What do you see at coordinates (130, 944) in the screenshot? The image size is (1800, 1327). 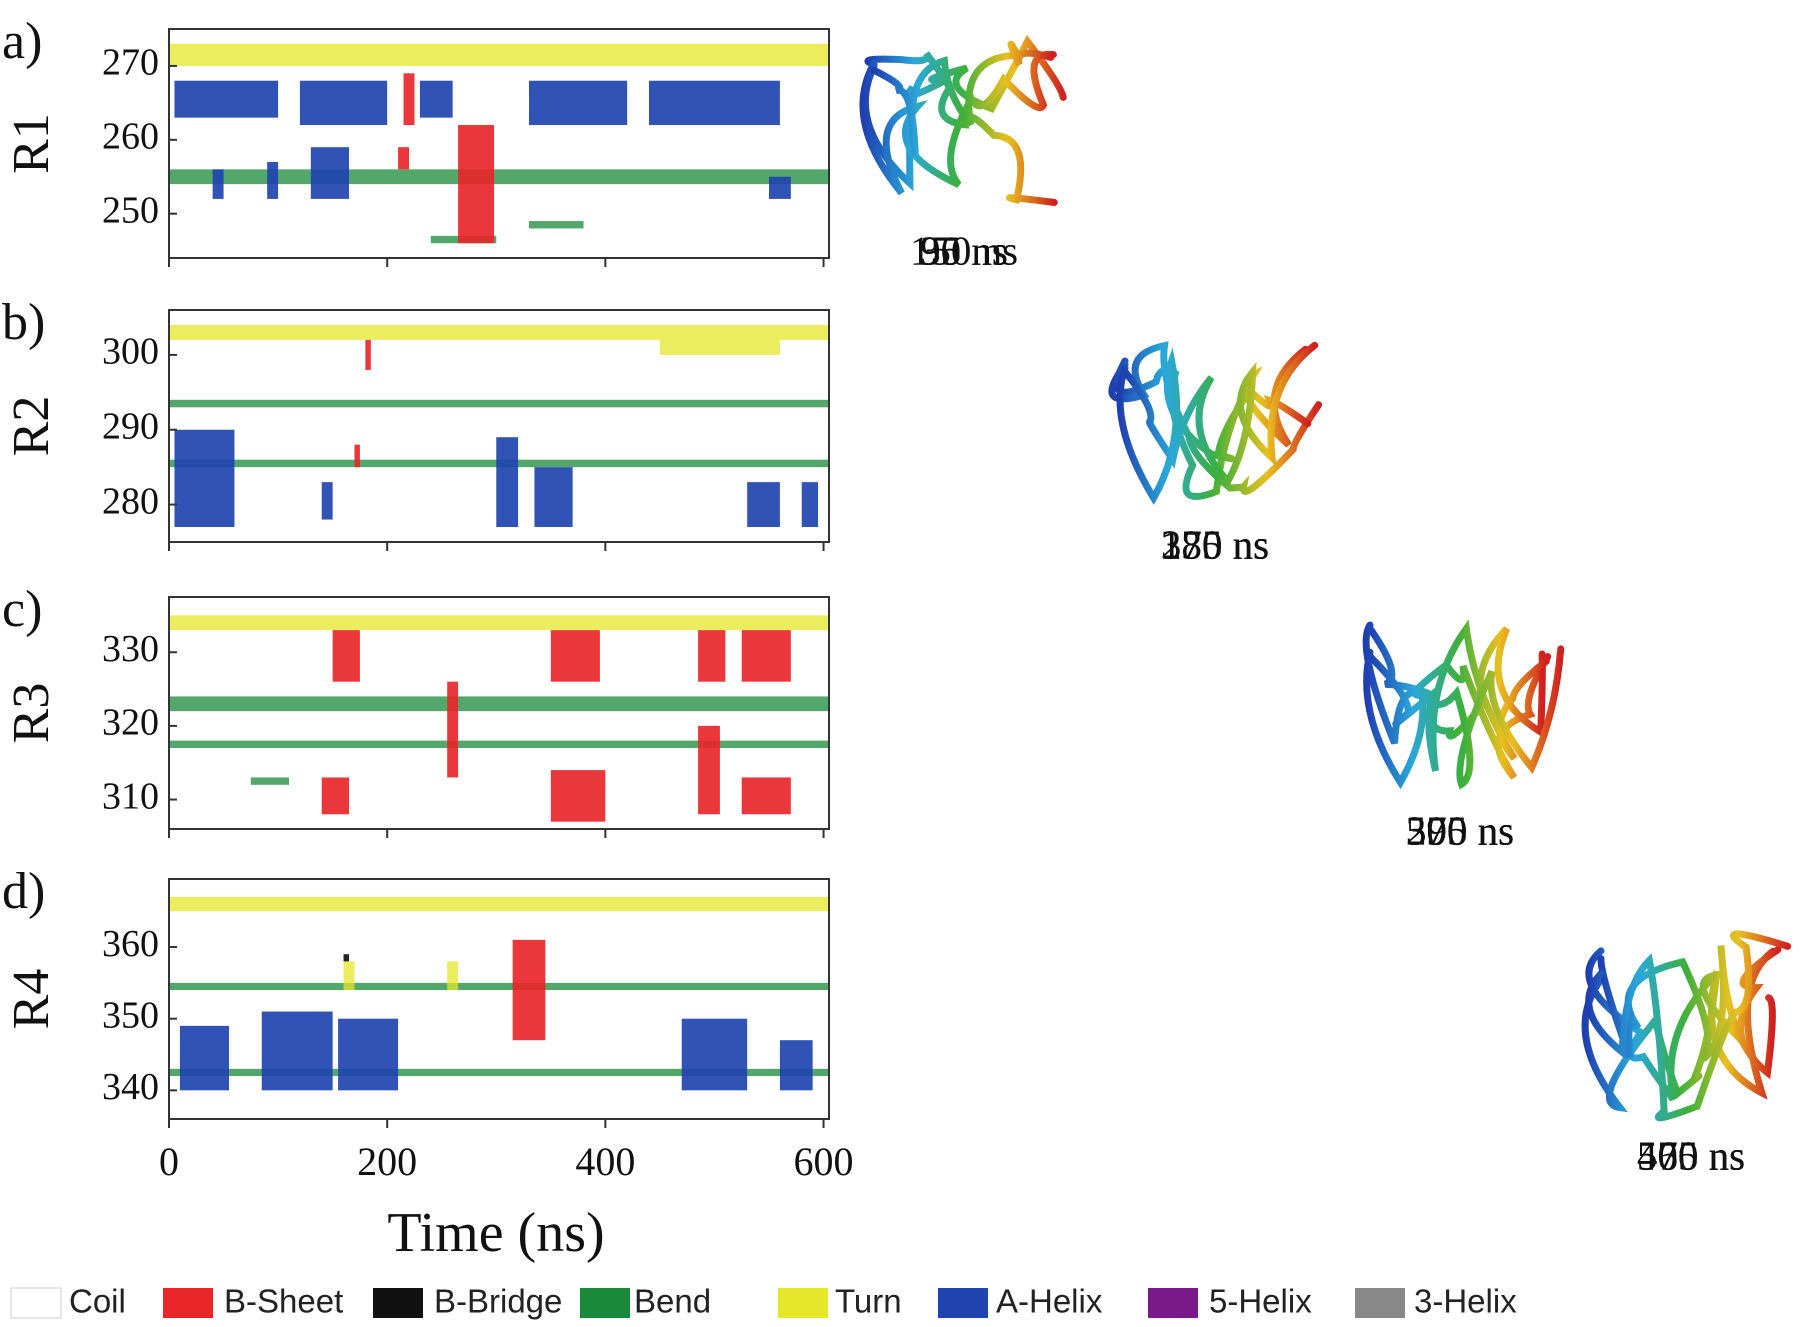 I see `y-tick-label: 360` at bounding box center [130, 944].